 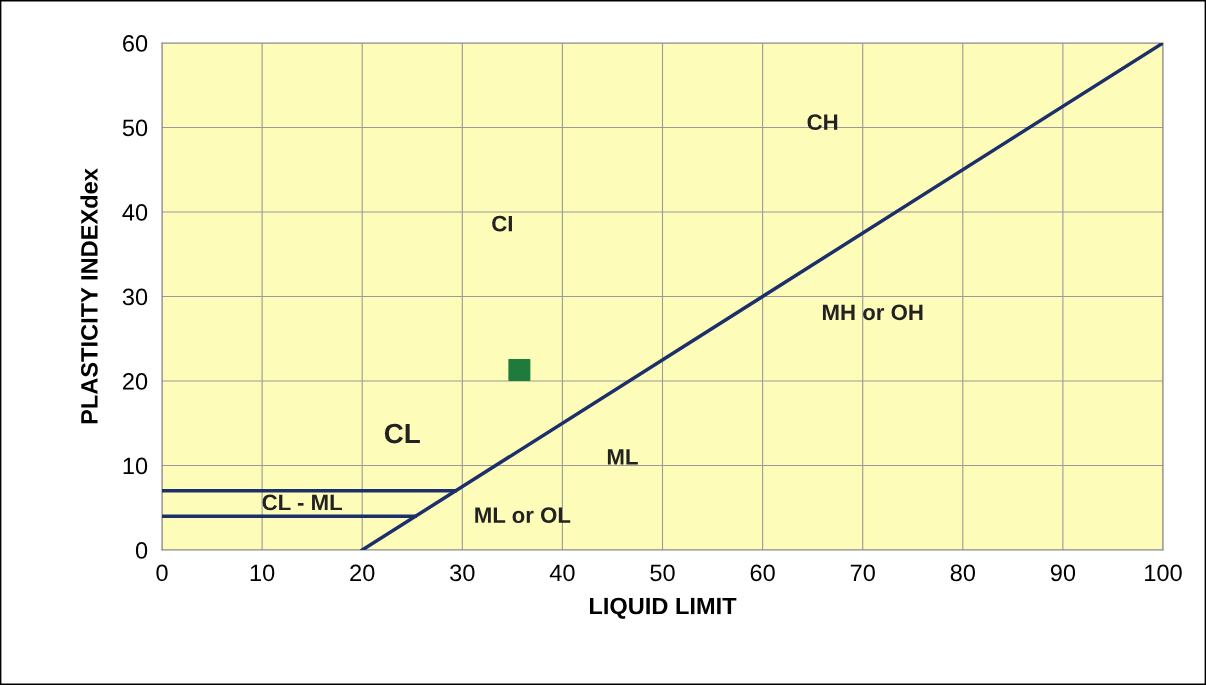 I want to click on x-tick-label: 80, so click(x=963, y=573).